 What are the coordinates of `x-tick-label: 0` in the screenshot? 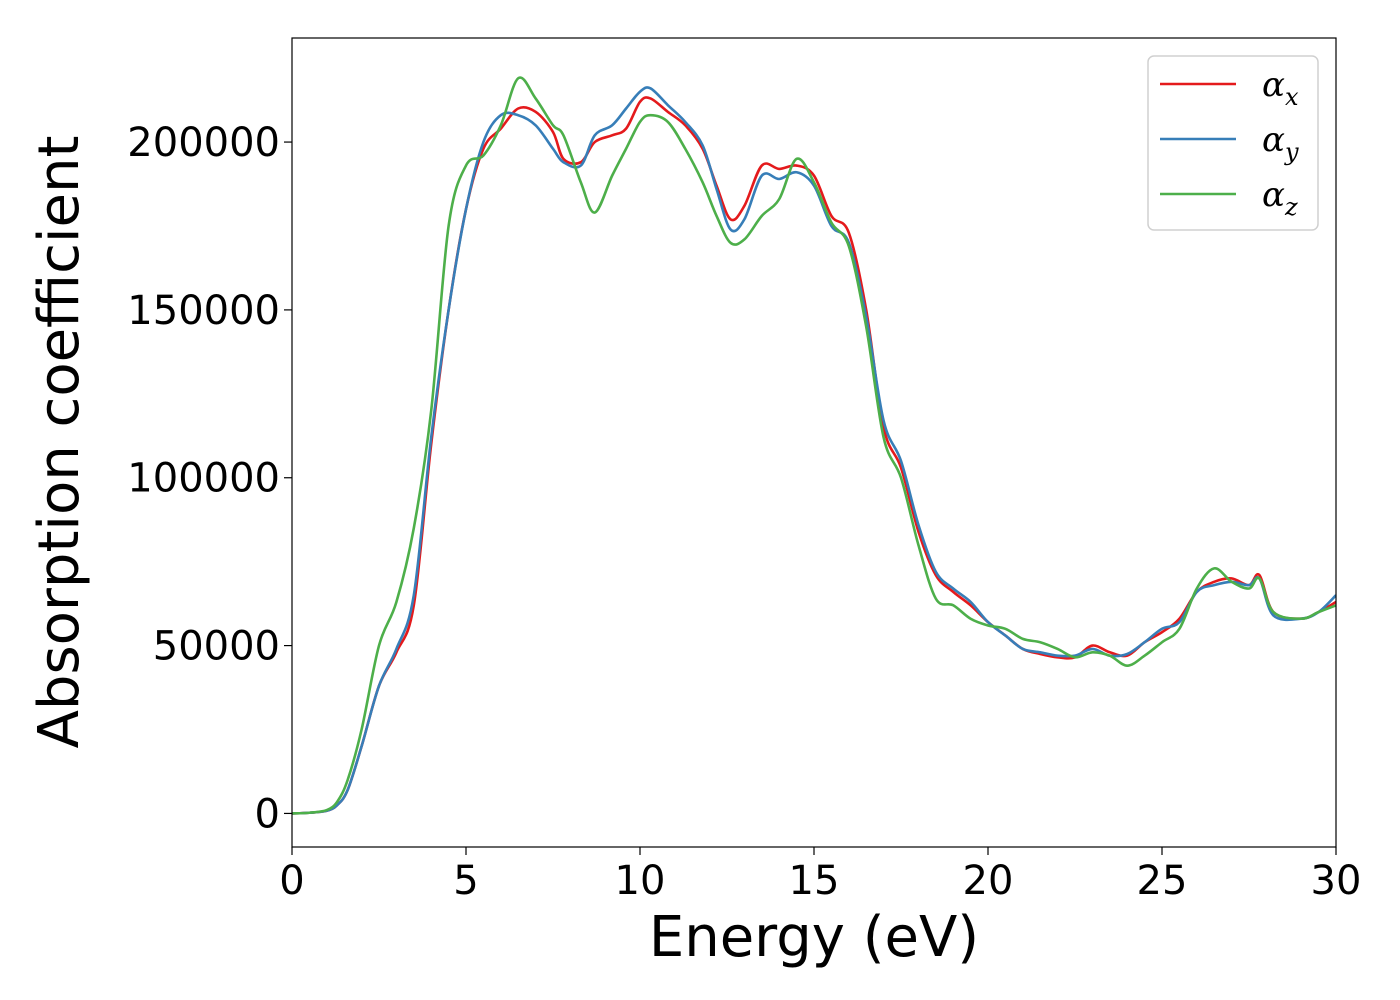 It's located at (291, 881).